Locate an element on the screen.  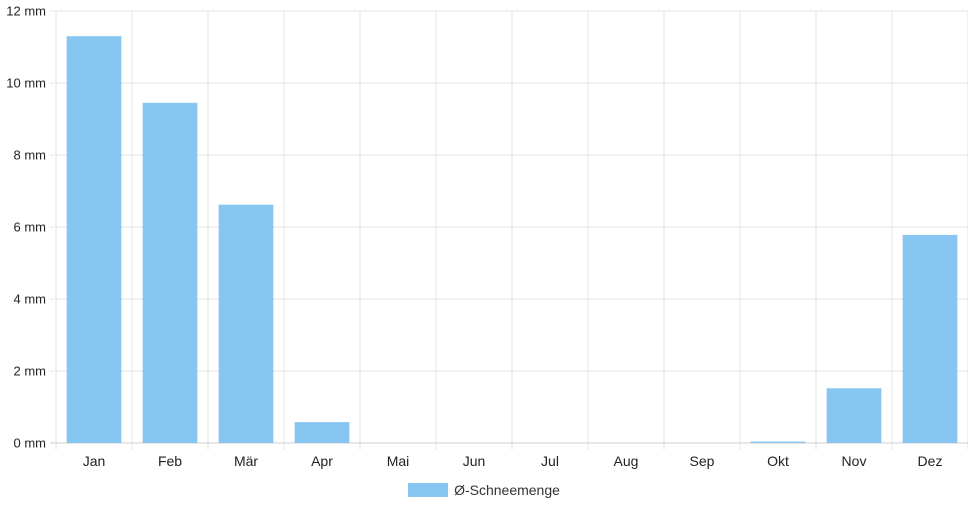
x-tick-label: Mär is located at coordinates (246, 461).